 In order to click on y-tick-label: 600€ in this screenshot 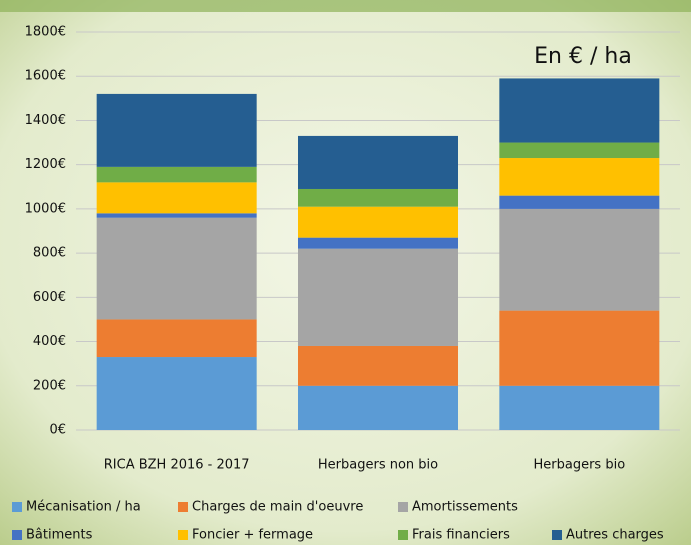, I will do `click(49, 297)`.